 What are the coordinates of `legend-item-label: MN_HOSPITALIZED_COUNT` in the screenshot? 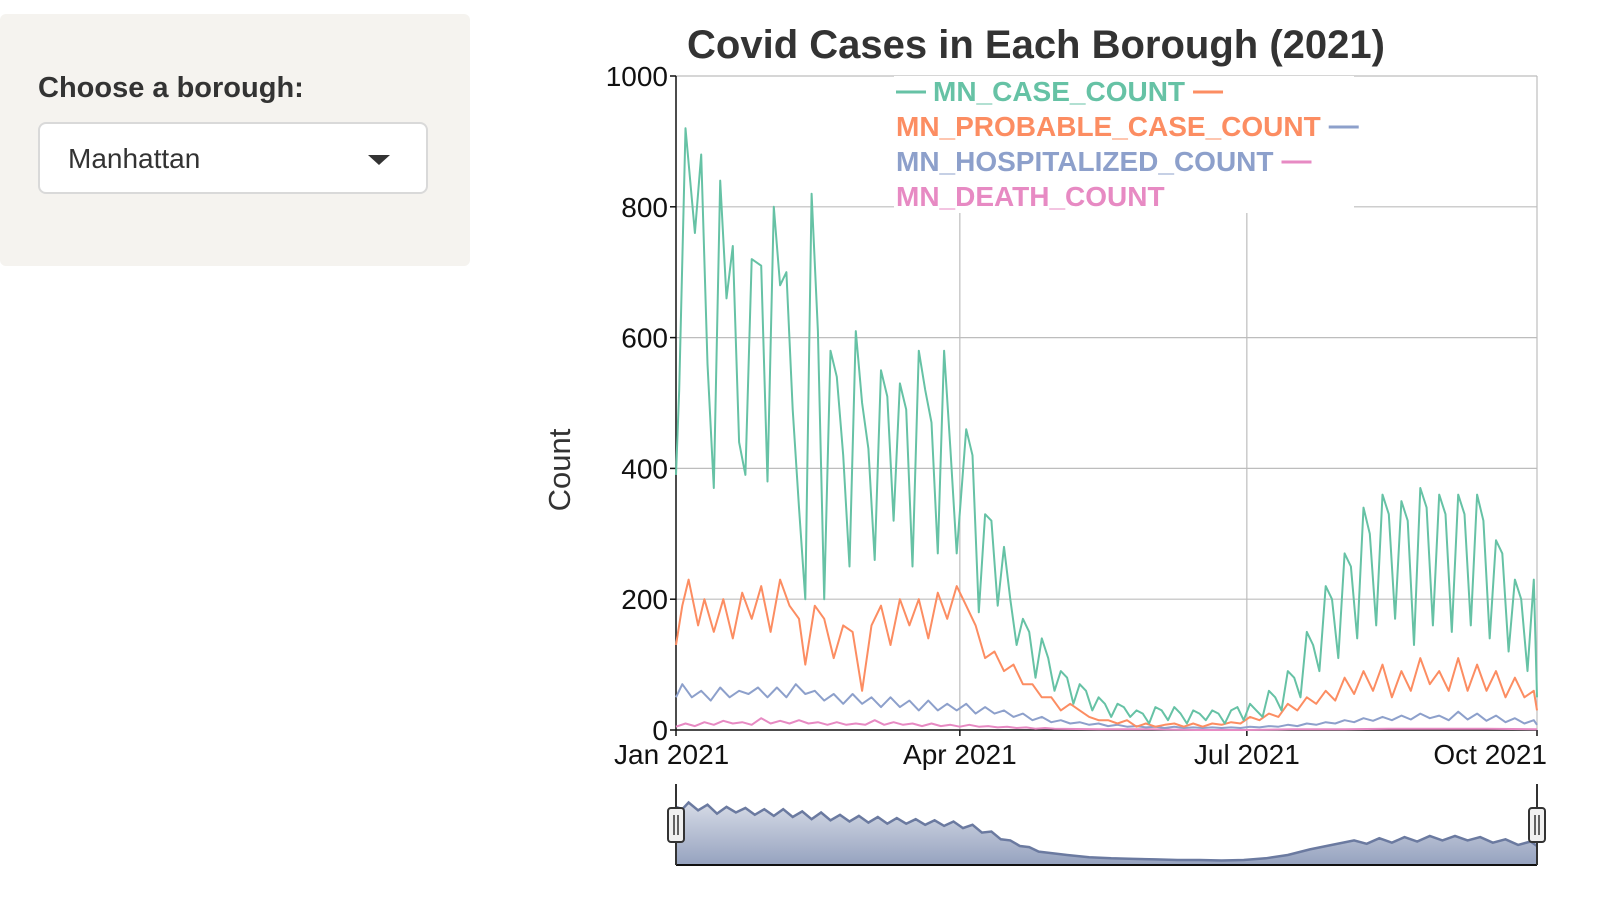 It's located at (1085, 161).